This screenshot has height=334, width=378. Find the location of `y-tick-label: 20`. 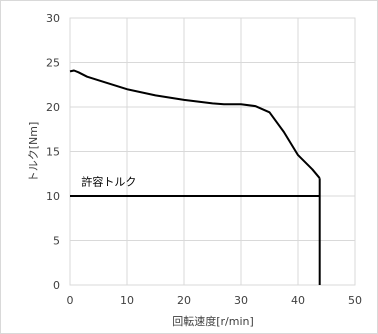

y-tick-label: 20 is located at coordinates (53, 107).